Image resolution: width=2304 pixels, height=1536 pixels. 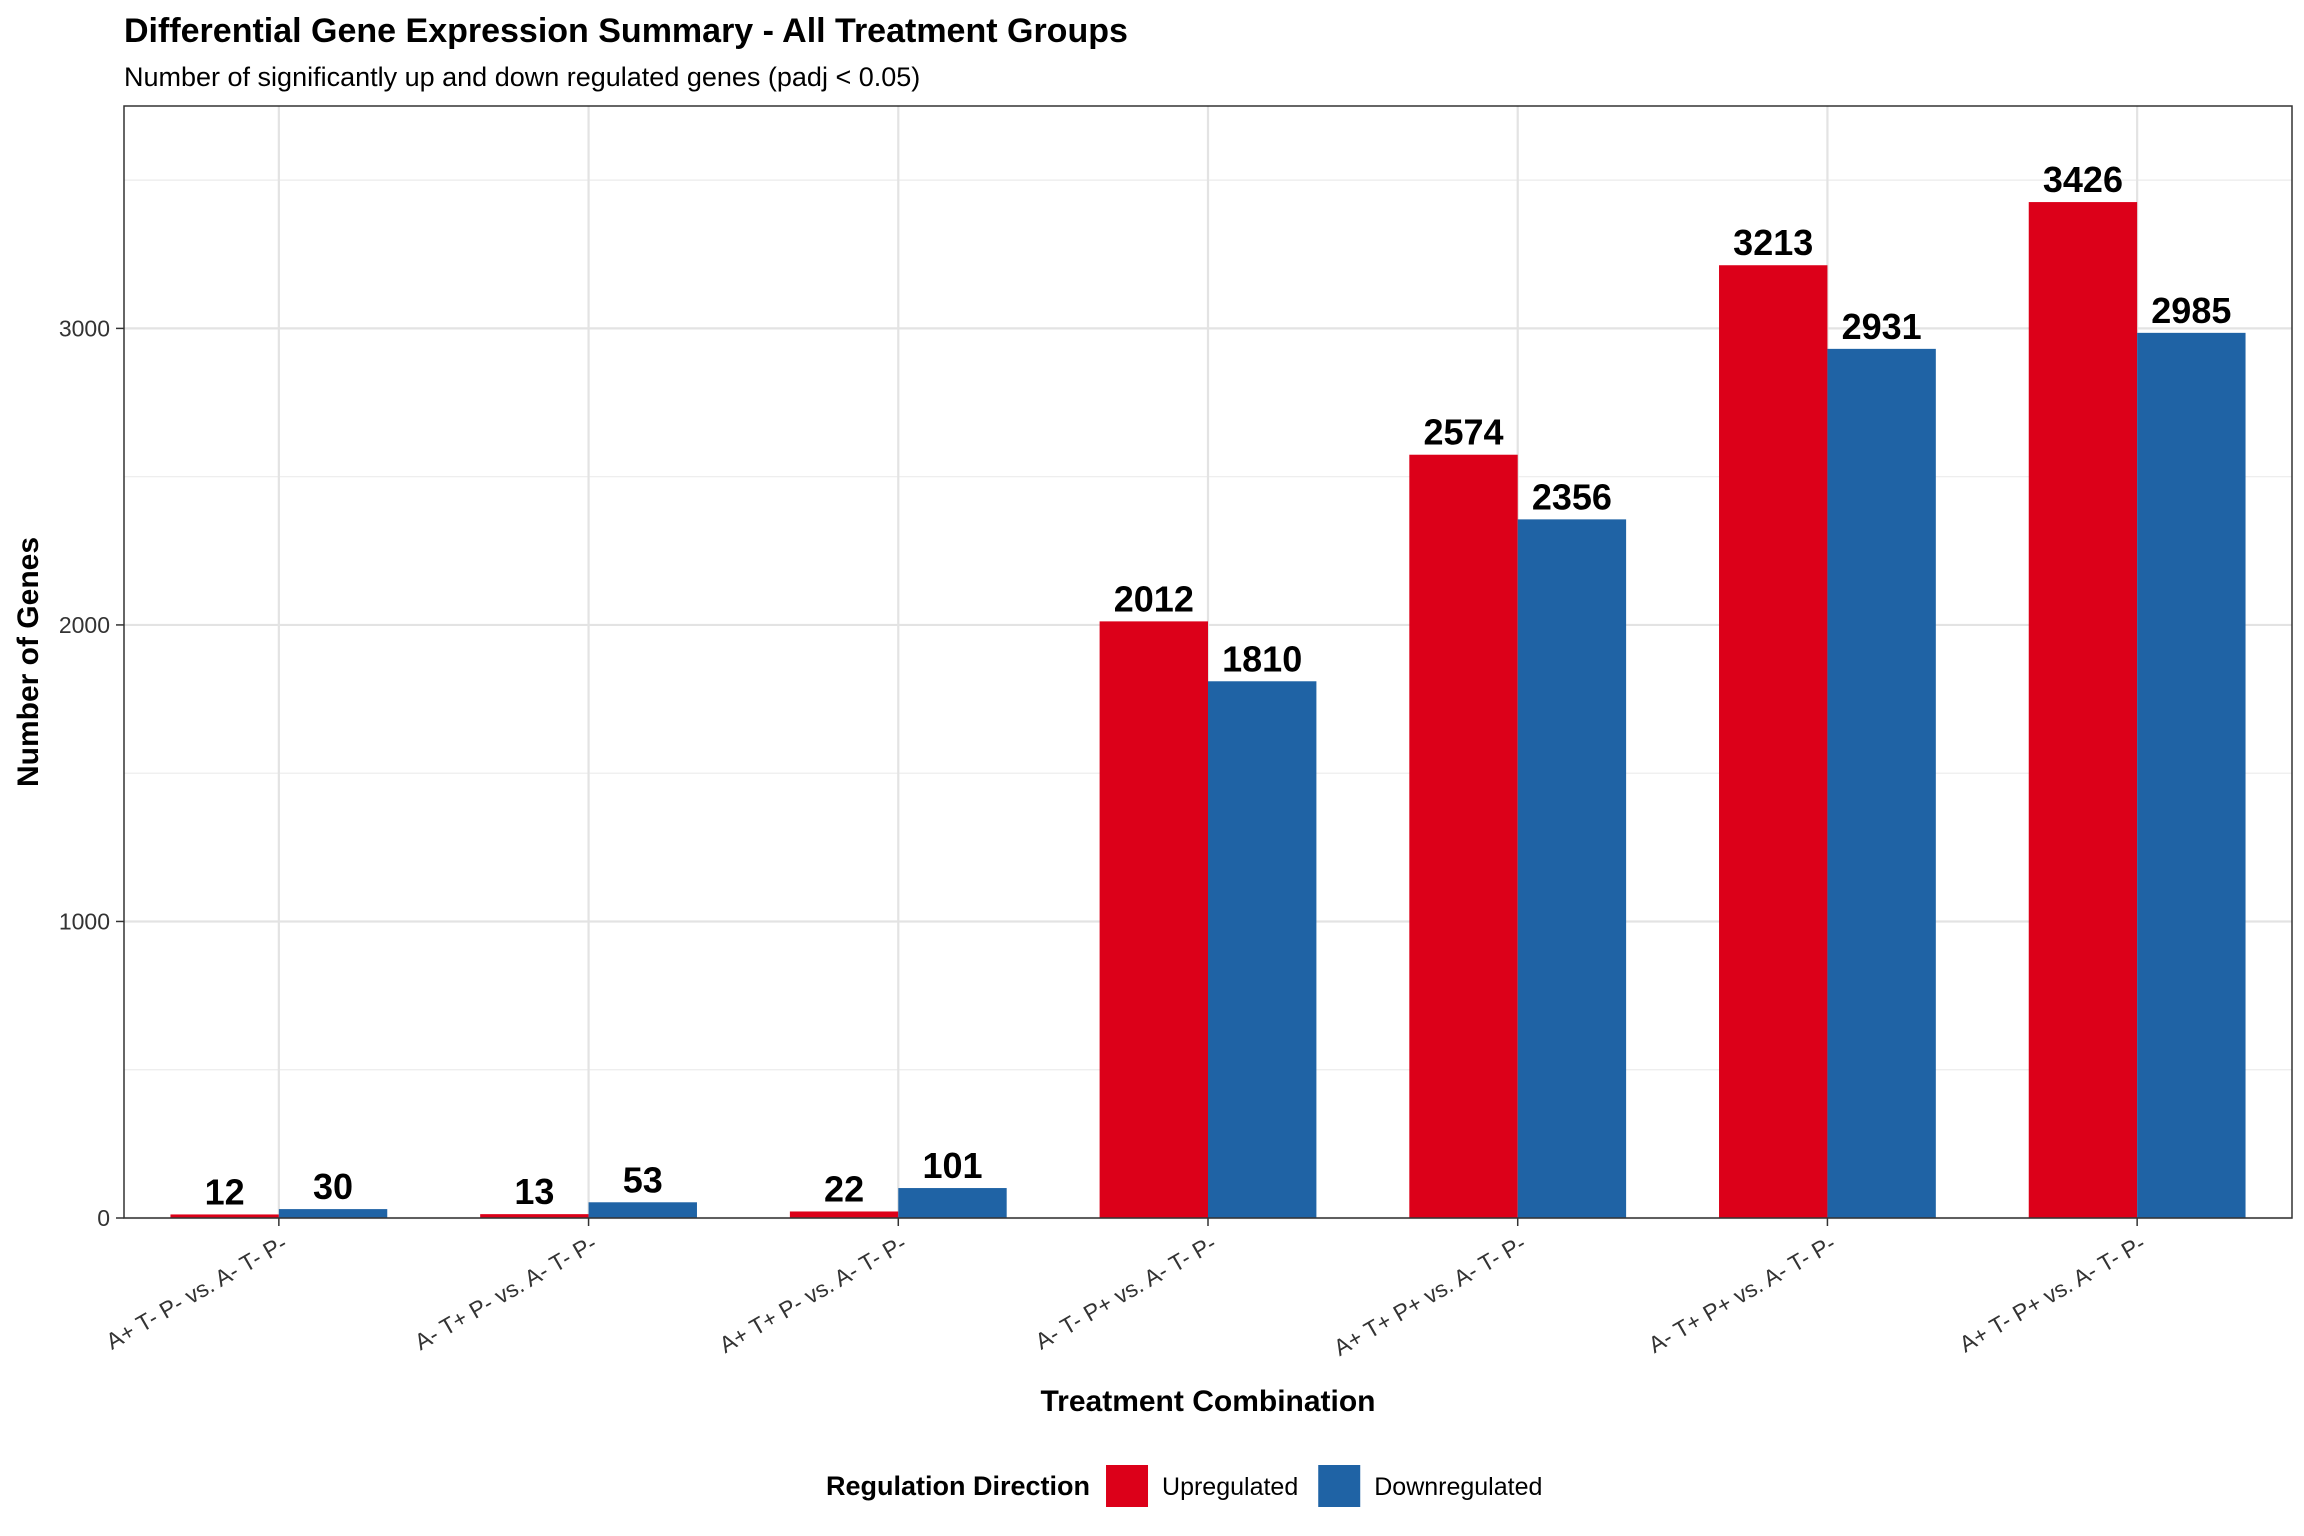 What do you see at coordinates (1572, 496) in the screenshot?
I see `data-label: 2356` at bounding box center [1572, 496].